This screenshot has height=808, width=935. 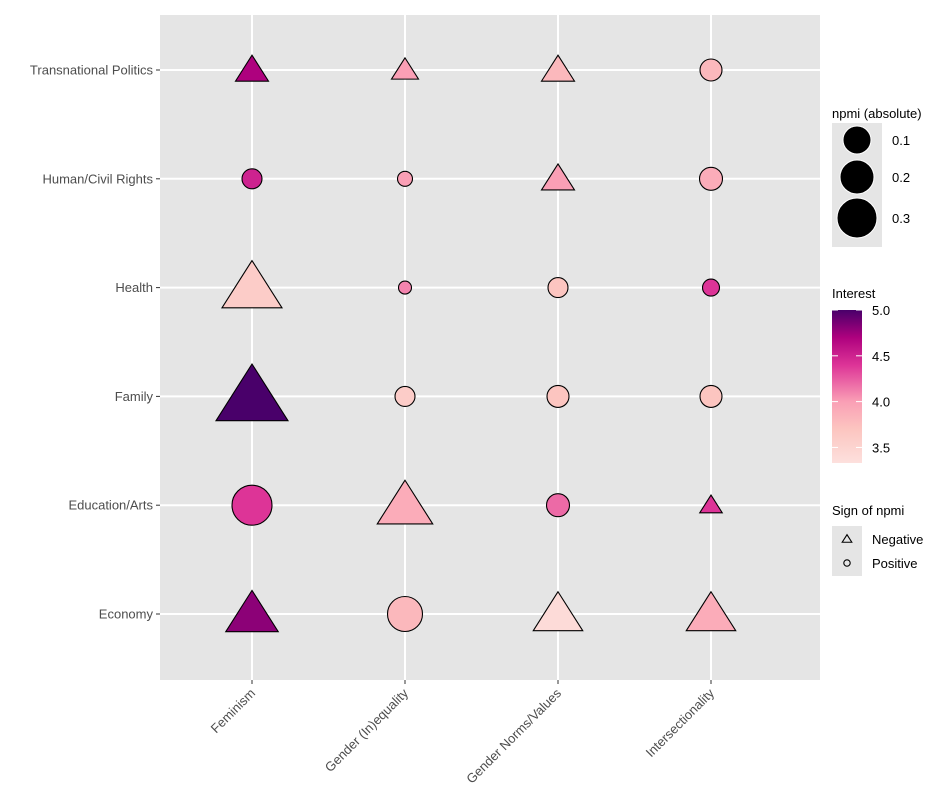 I want to click on y-tick-label: Family, so click(x=134, y=396).